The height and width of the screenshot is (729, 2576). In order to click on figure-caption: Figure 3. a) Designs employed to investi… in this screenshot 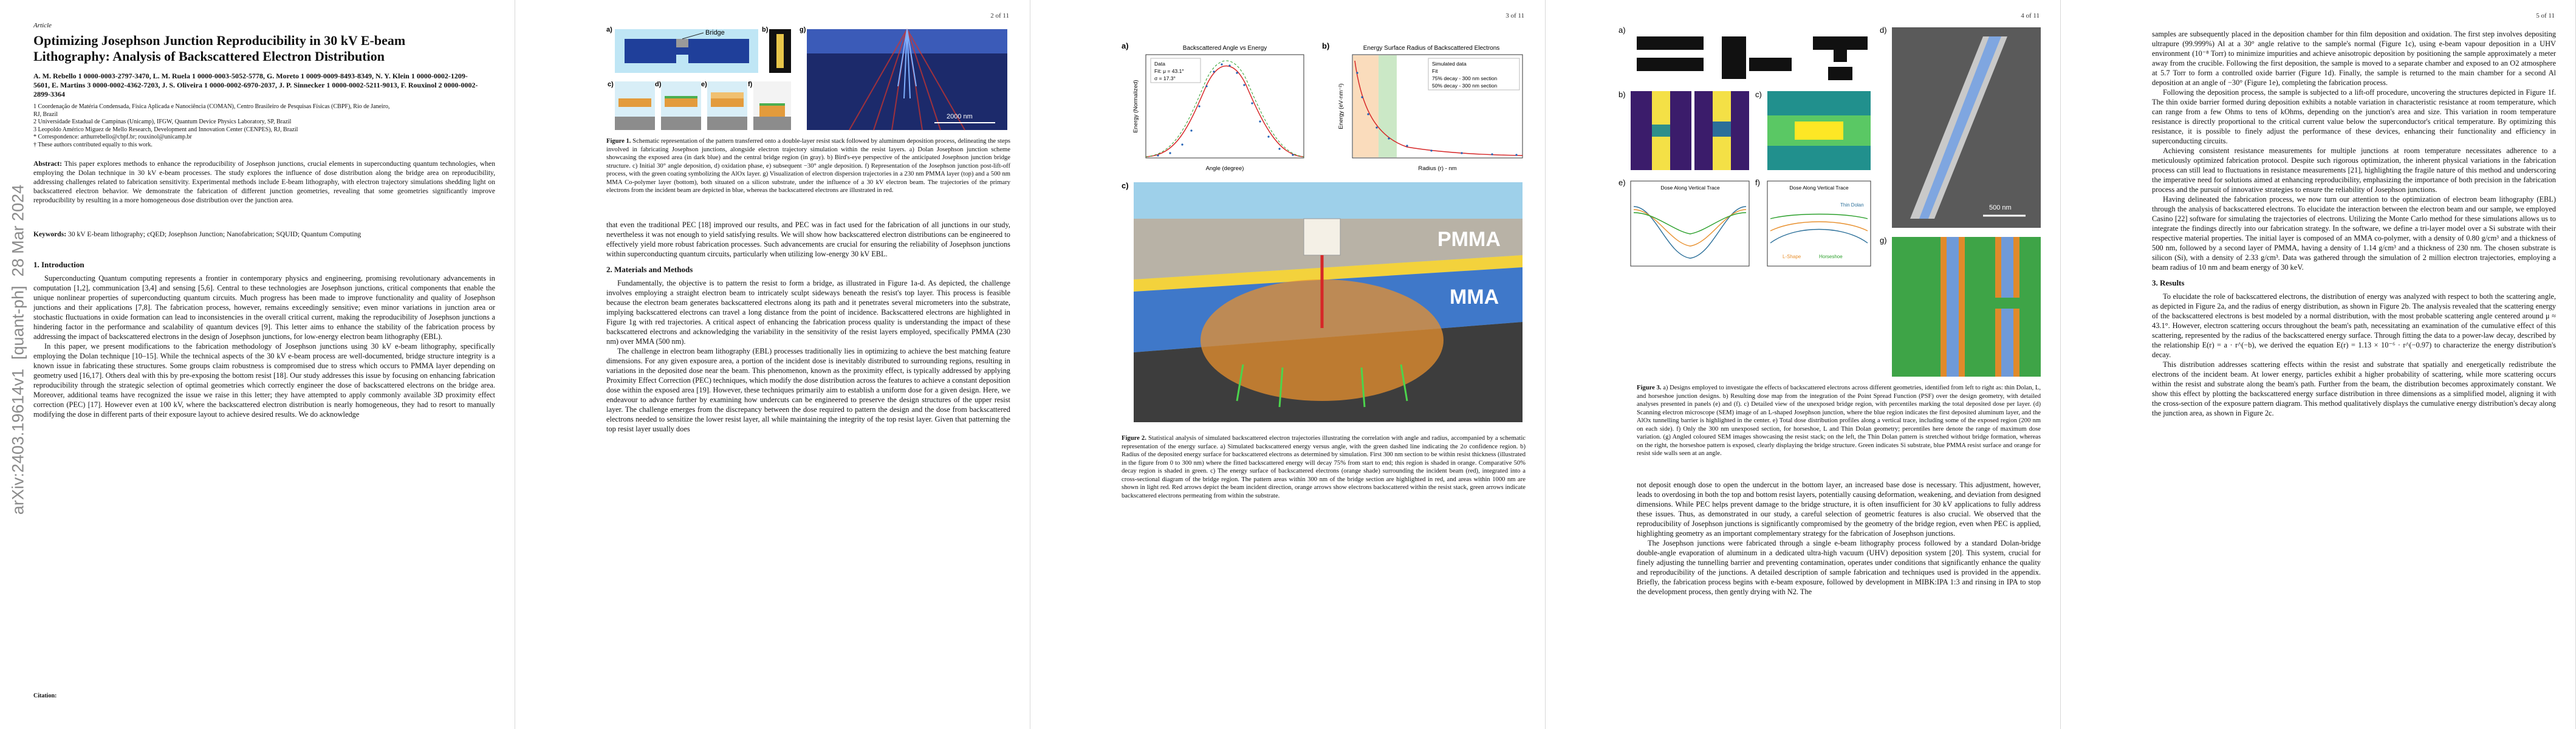, I will do `click(1839, 421)`.